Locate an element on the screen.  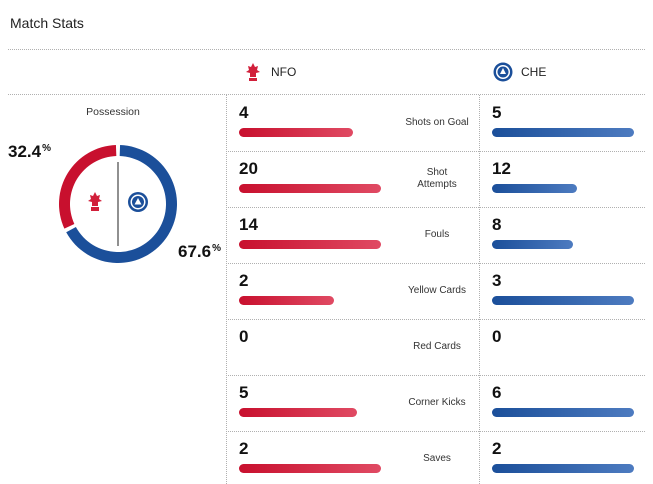
home-stat-value: 14 is located at coordinates (248, 224).